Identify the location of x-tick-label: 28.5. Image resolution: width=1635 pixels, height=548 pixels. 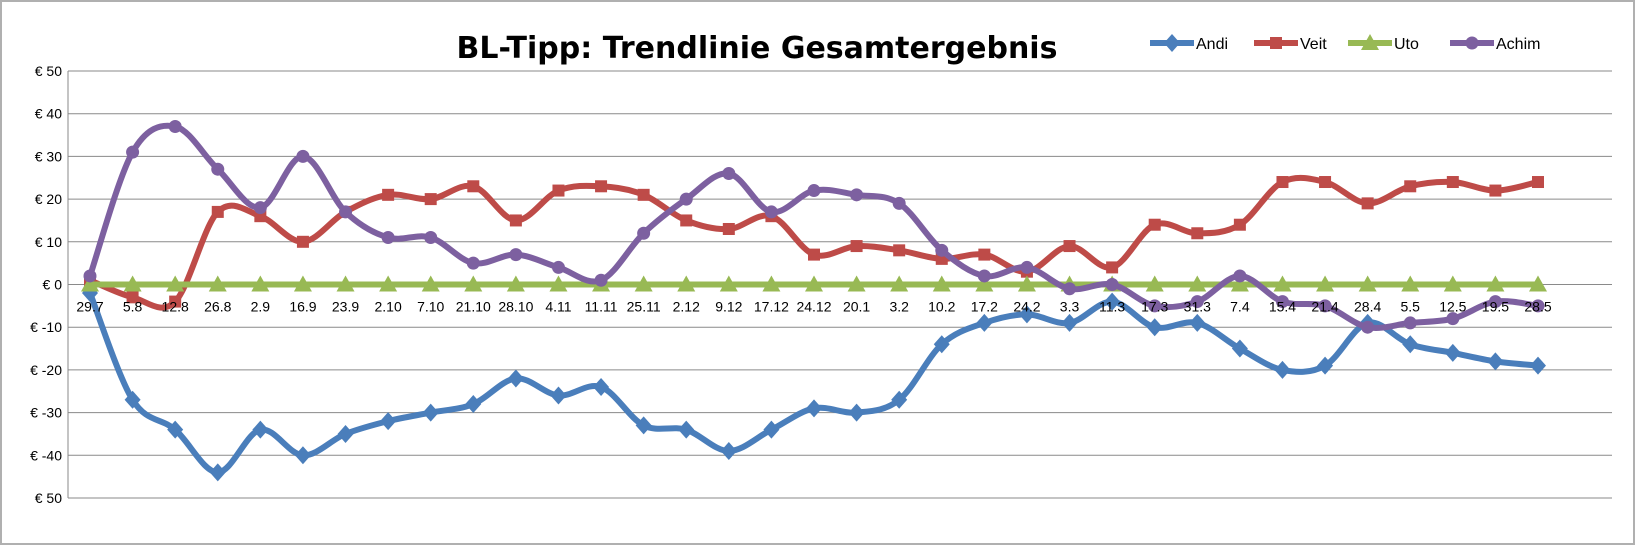
(1537, 307).